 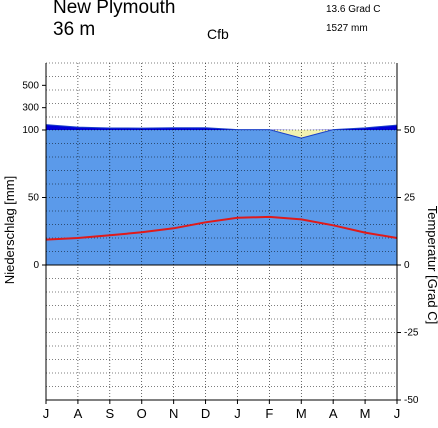 What do you see at coordinates (30, 130) in the screenshot?
I see `left-tick-label: 100` at bounding box center [30, 130].